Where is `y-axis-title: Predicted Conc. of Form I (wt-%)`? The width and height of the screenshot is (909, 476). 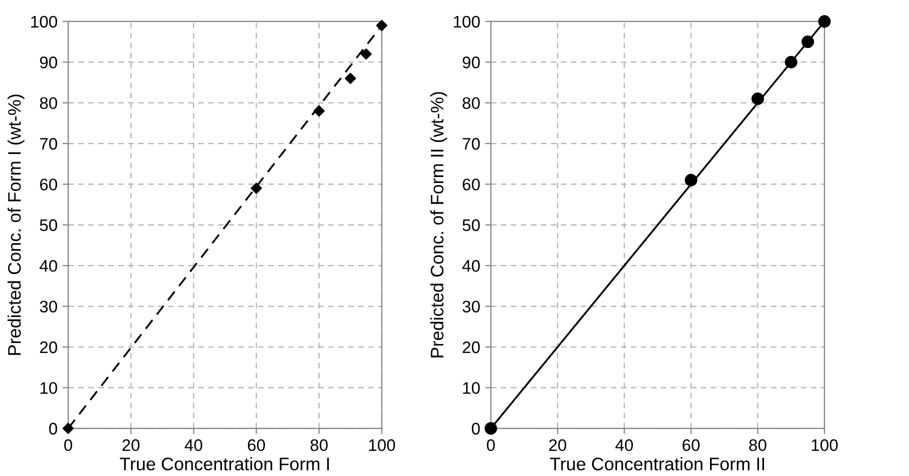
y-axis-title: Predicted Conc. of Form I (wt-%) is located at coordinates (16, 224).